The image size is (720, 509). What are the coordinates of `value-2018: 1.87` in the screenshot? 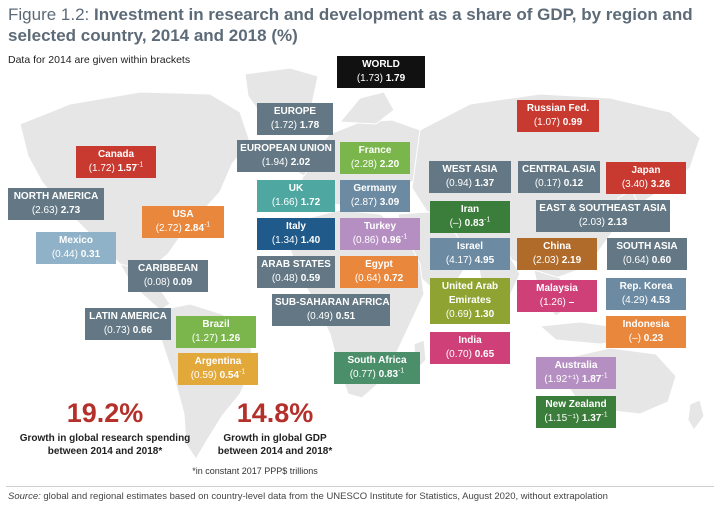 It's located at (591, 379).